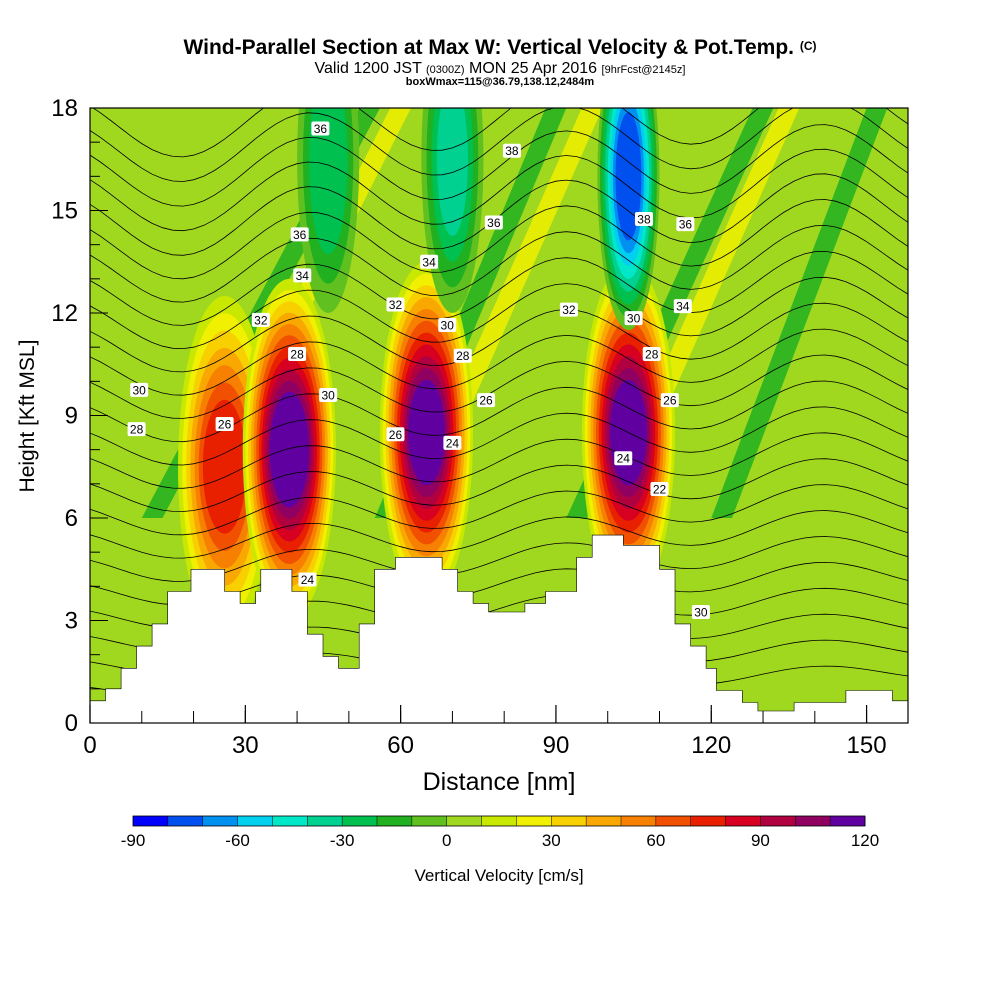  Describe the element at coordinates (500, 832) in the screenshot. I see `colorbar: -90 -60 -30 0 30 60 90 120` at that location.